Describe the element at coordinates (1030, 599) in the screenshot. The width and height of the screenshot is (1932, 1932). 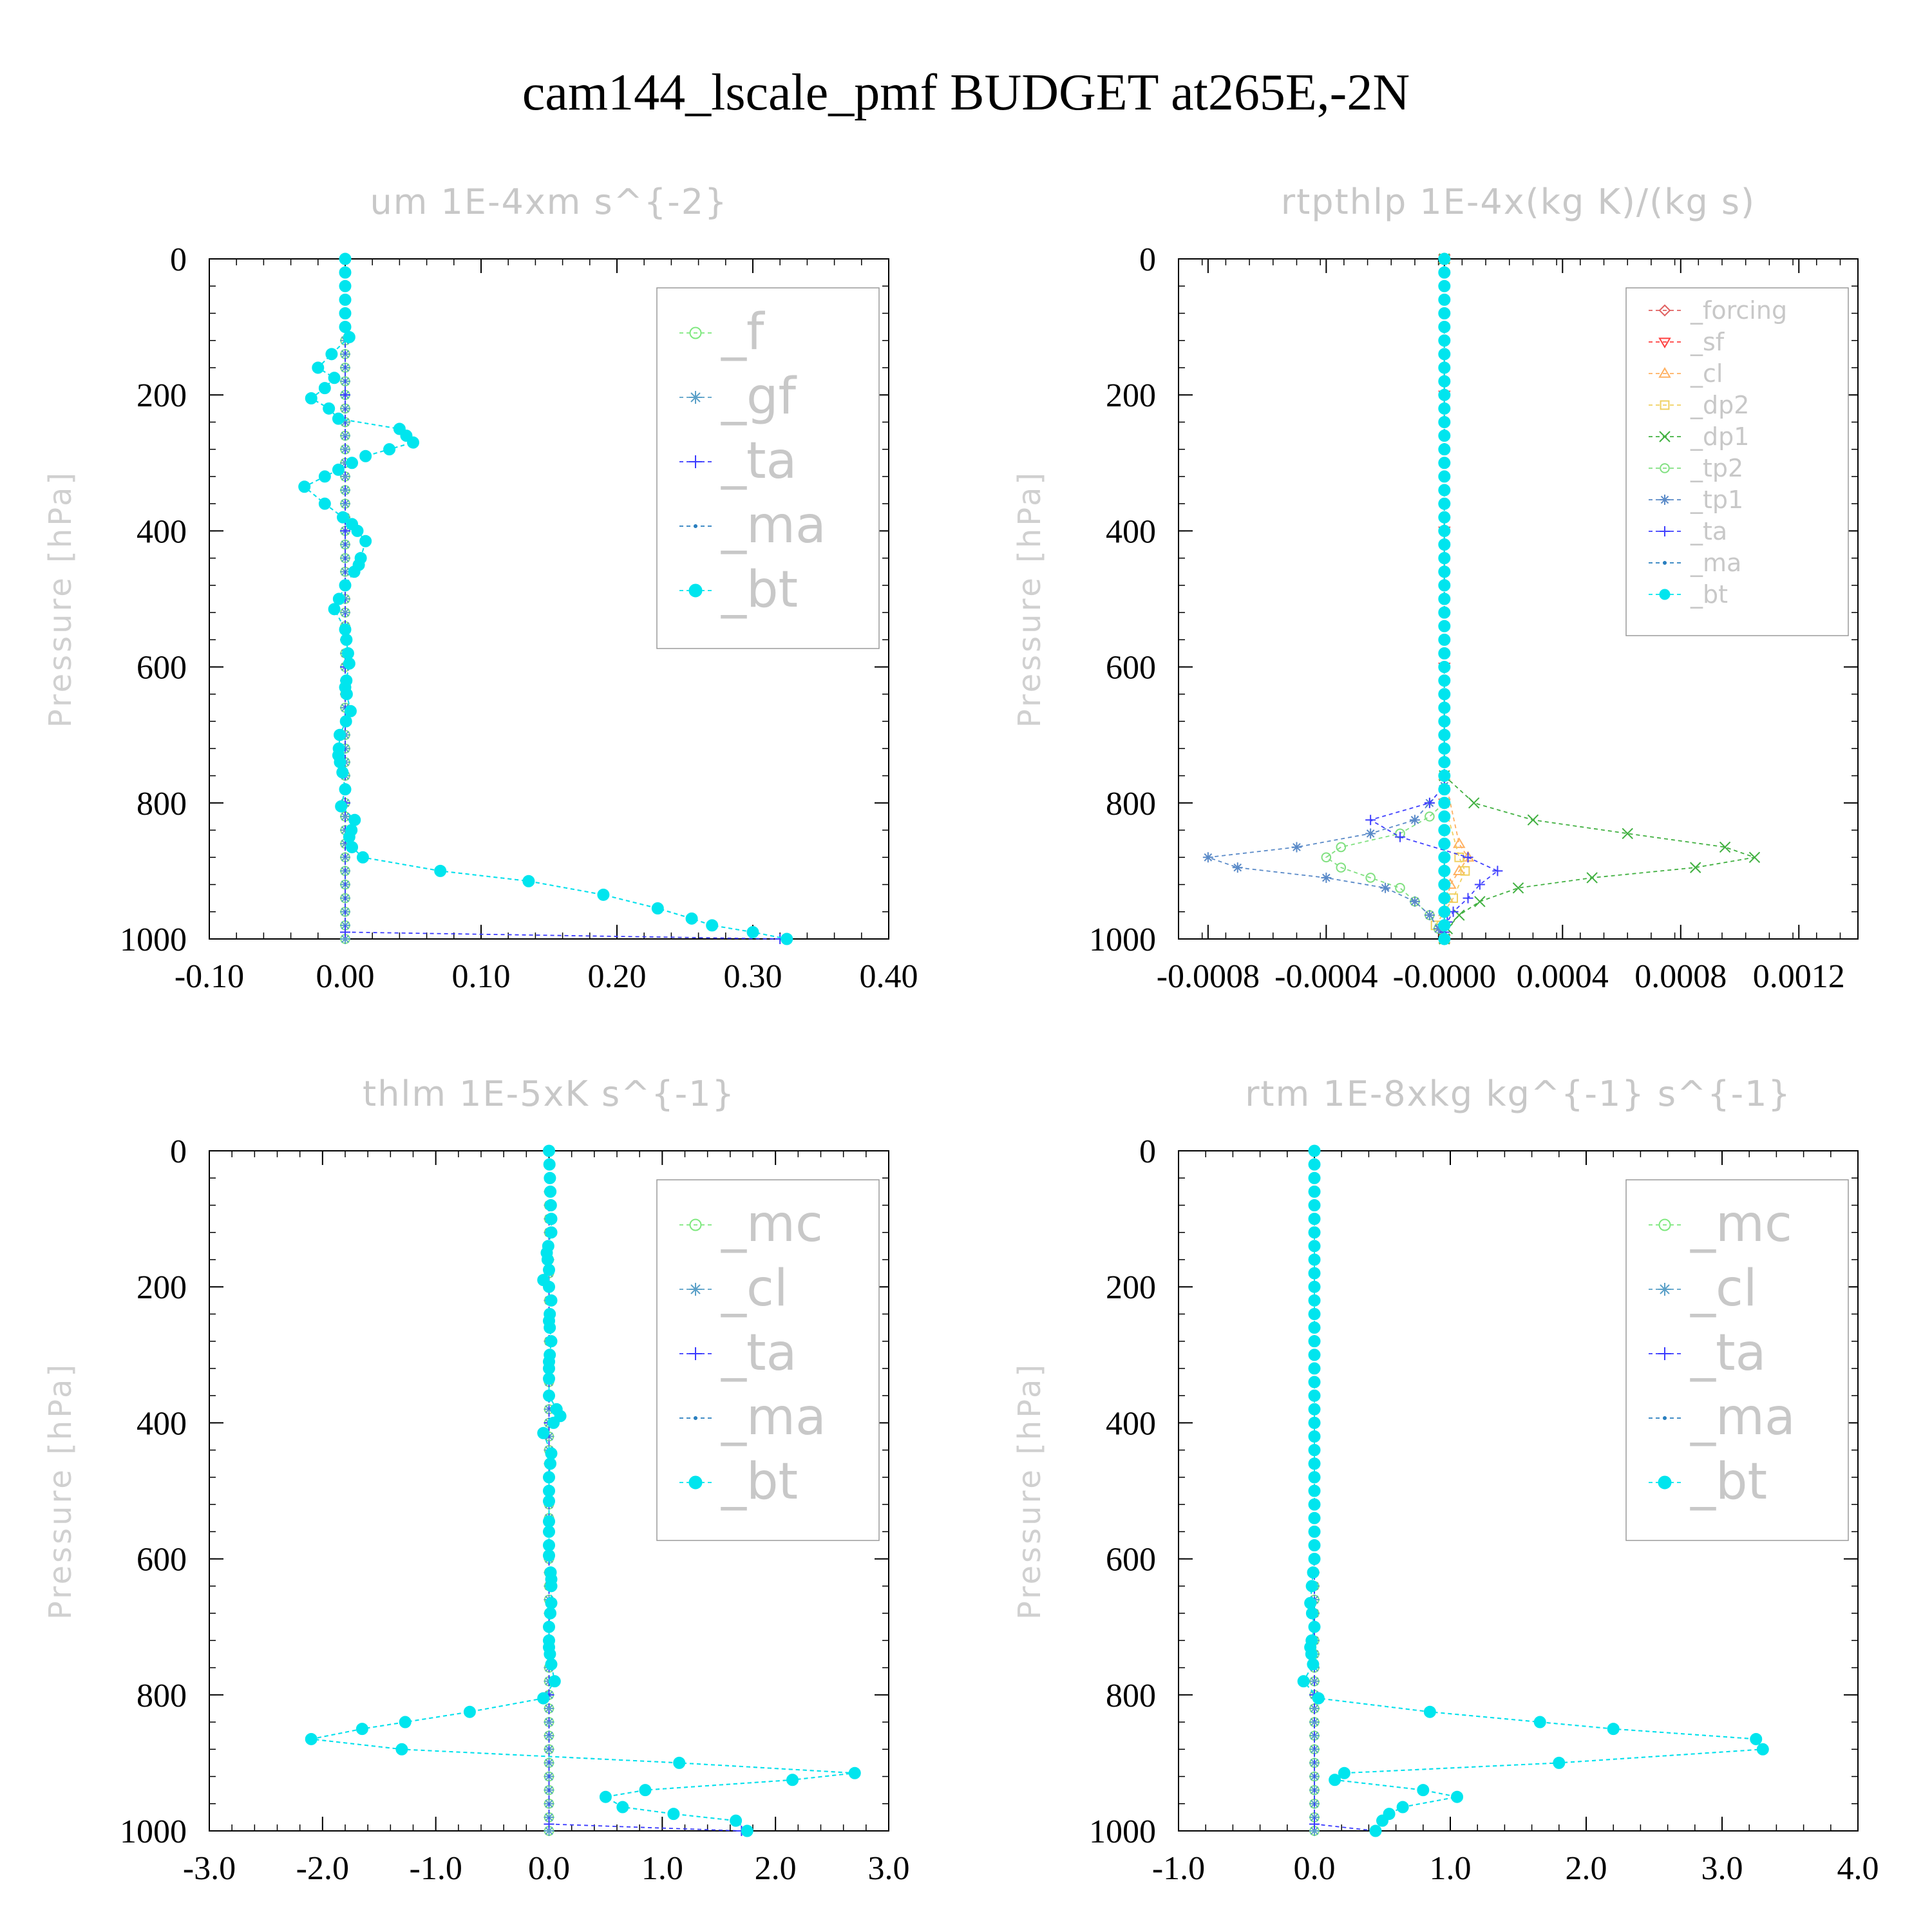
I see `y-axis-label: Pressure [hPa]` at that location.